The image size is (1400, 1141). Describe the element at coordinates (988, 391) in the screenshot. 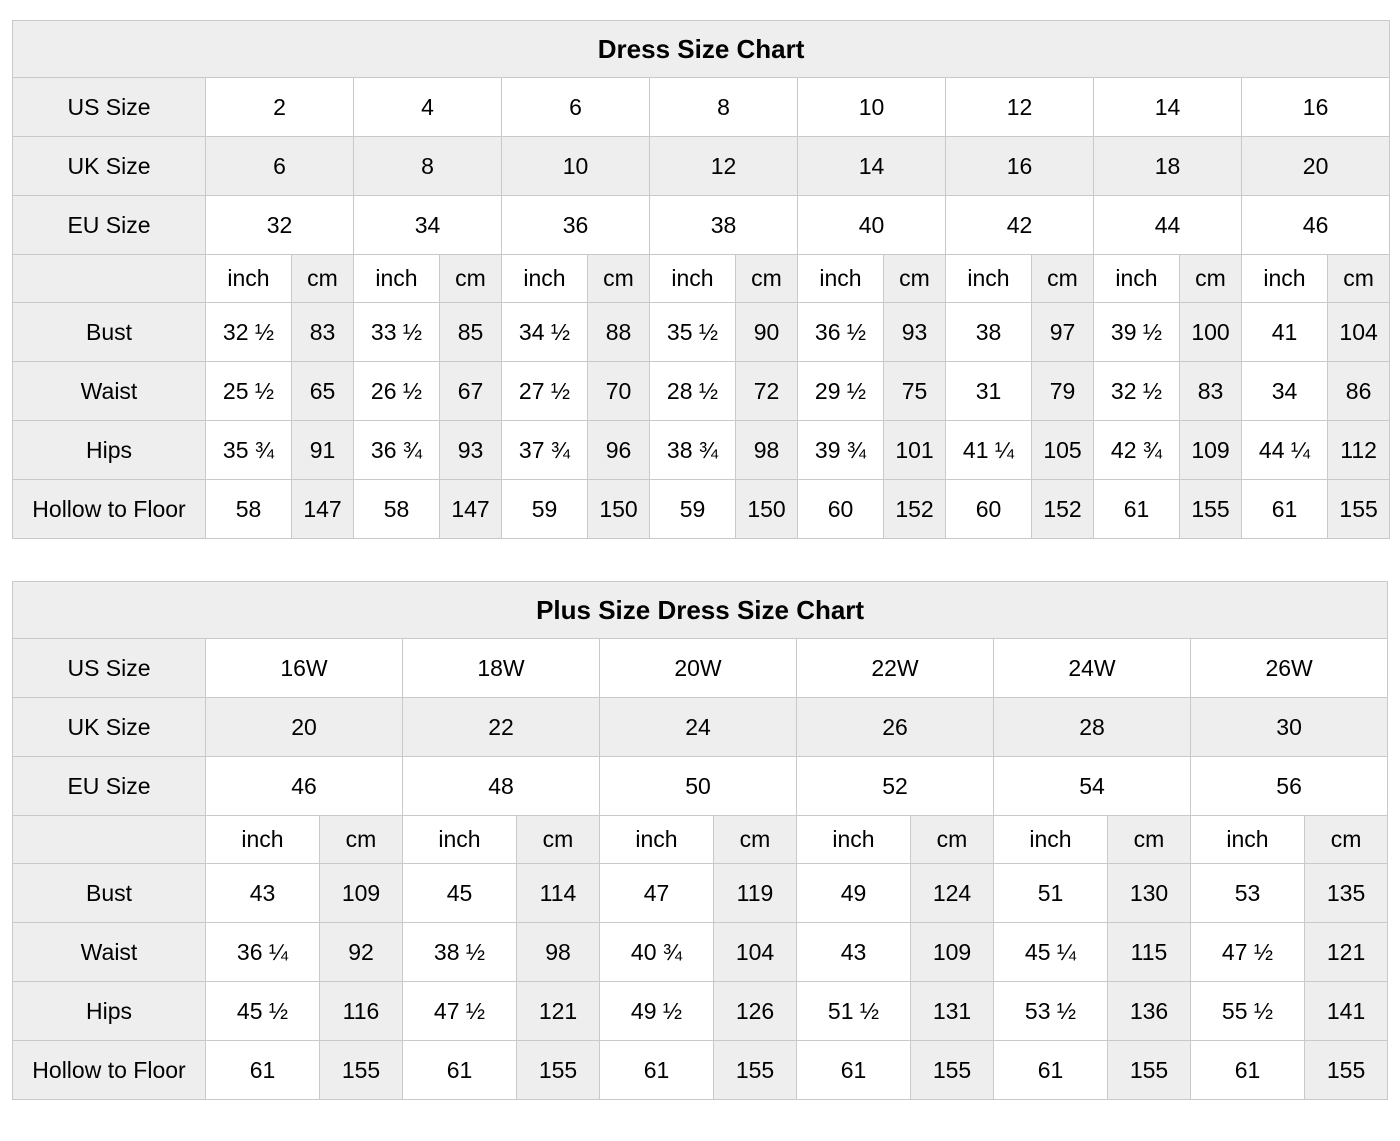

I see `measurement-inch-cell: 31` at that location.